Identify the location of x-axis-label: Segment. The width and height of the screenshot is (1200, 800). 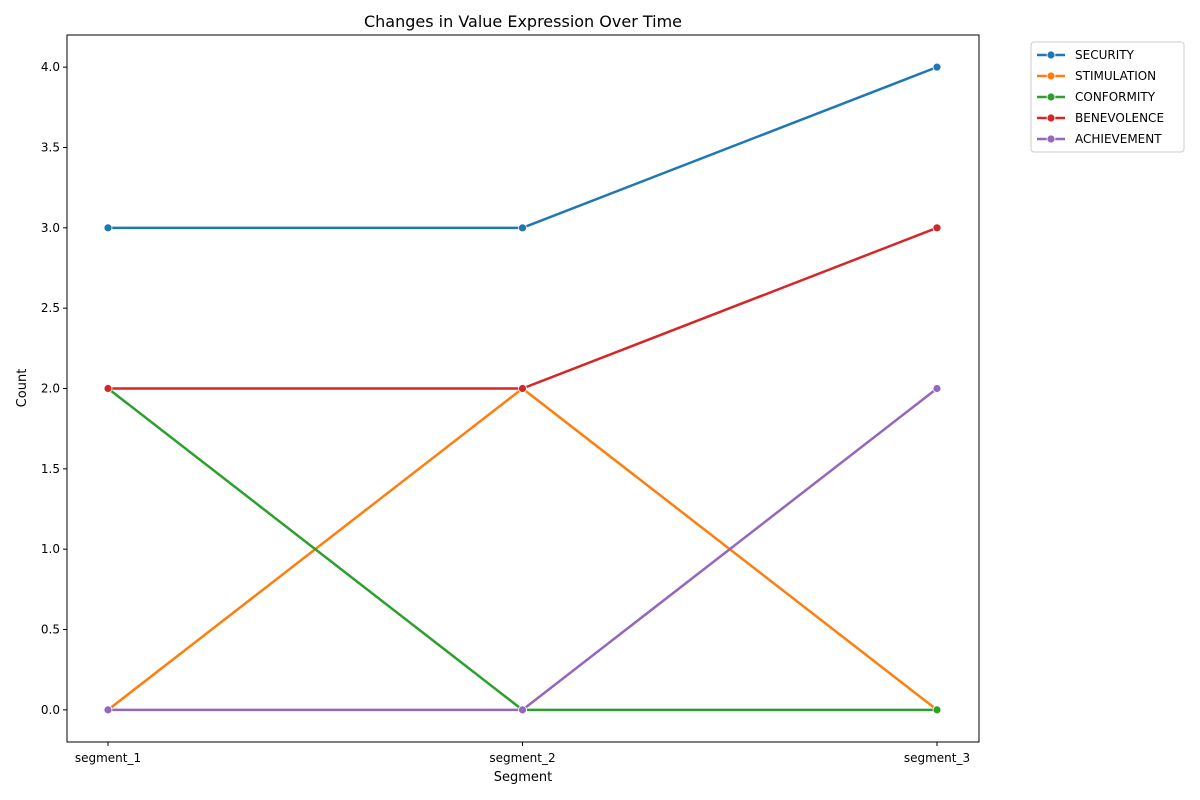
(523, 777).